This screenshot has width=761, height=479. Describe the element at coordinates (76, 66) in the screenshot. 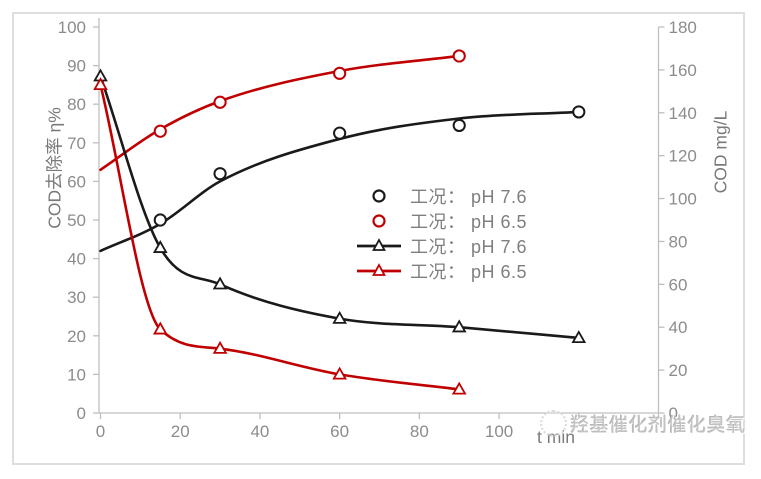

I see `y-left-tick-label: 90` at that location.